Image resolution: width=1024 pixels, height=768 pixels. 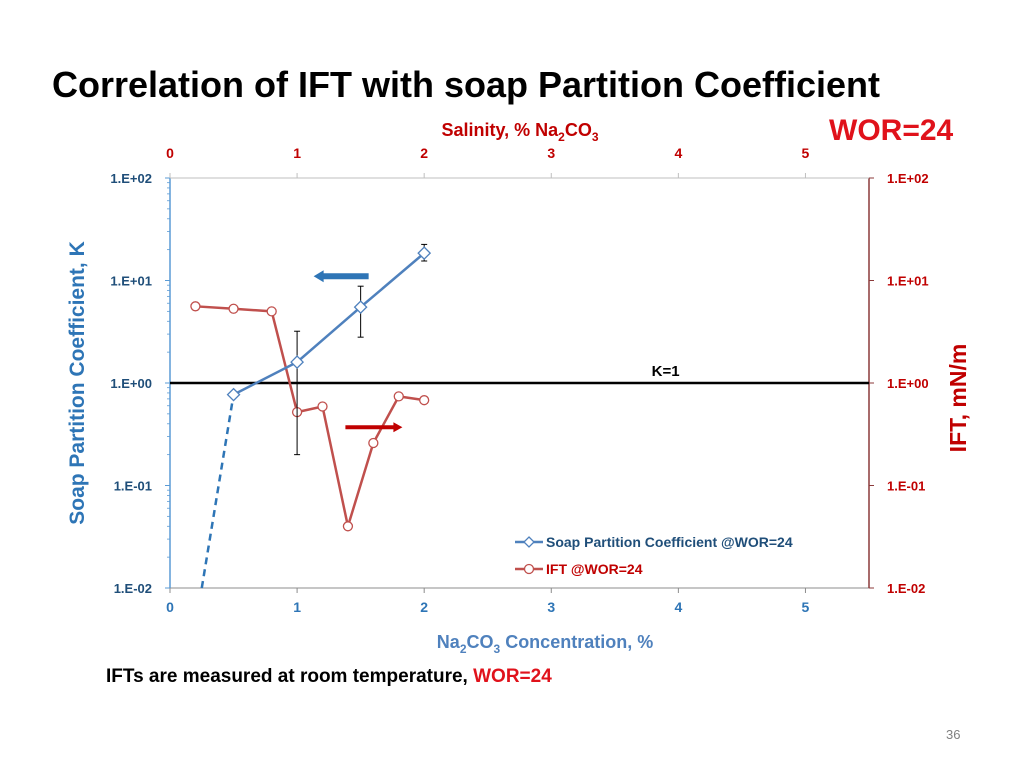 I want to click on y-right-tick-label: 1.E+00, so click(x=908, y=383).